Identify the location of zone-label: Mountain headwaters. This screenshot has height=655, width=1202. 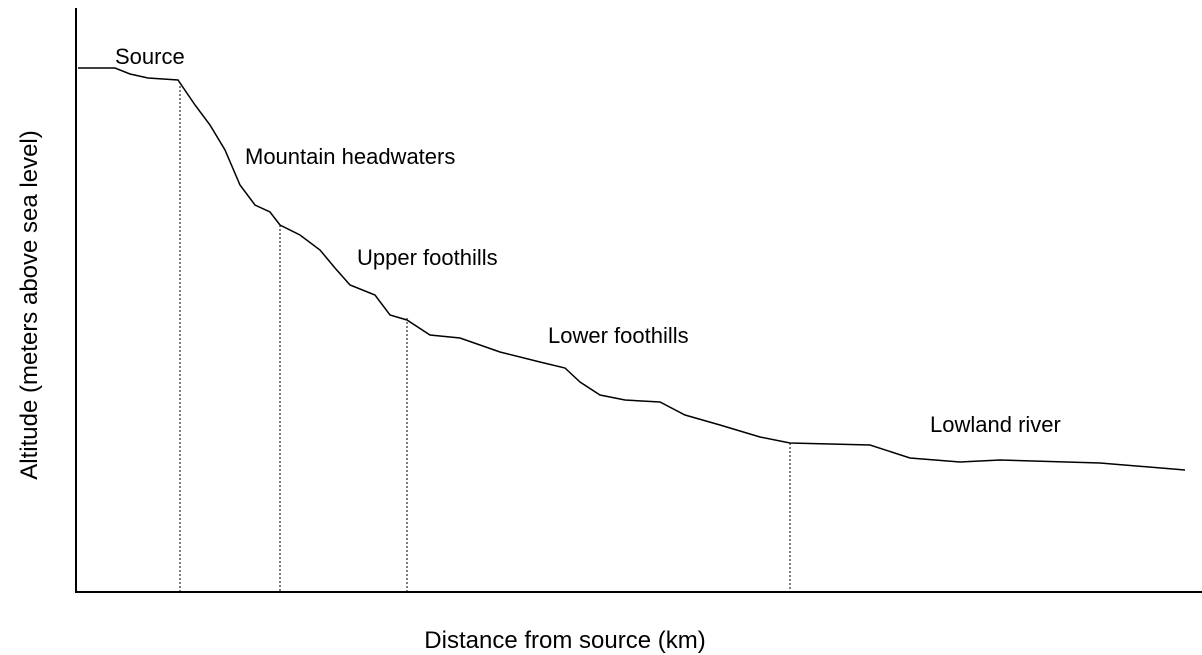
(350, 156).